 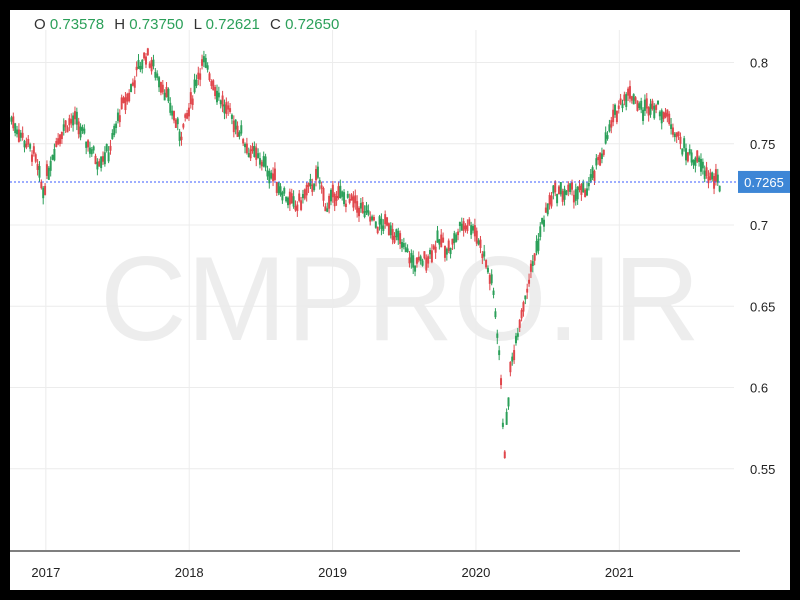 What do you see at coordinates (312, 24) in the screenshot?
I see `close-value: 0.72650` at bounding box center [312, 24].